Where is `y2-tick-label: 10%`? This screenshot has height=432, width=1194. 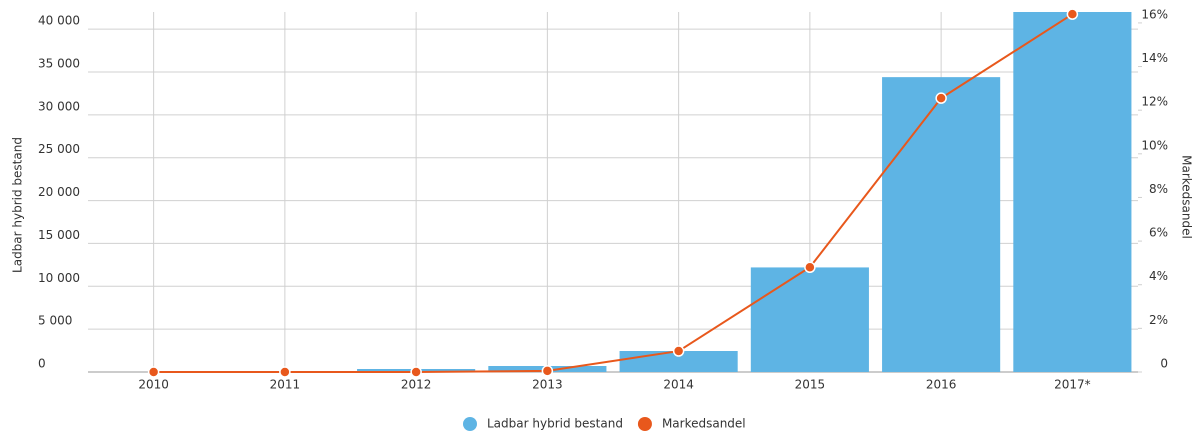
y2-tick-label: 10% is located at coordinates (1154, 145).